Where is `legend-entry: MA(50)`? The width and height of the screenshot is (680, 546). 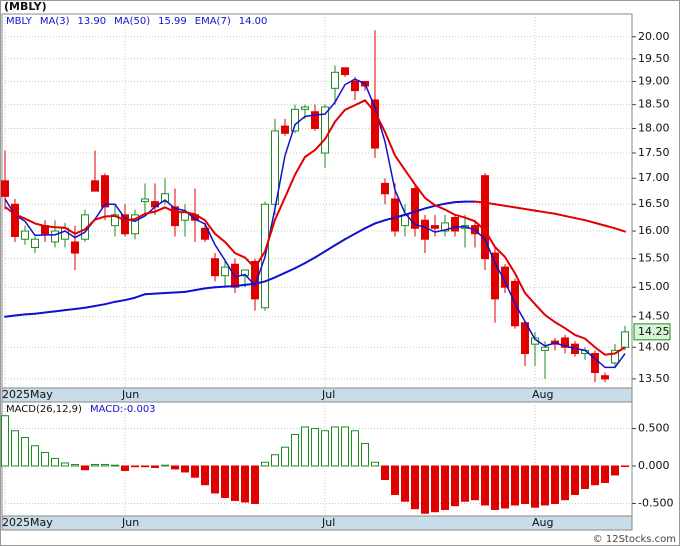 legend-entry: MA(50) is located at coordinates (132, 21).